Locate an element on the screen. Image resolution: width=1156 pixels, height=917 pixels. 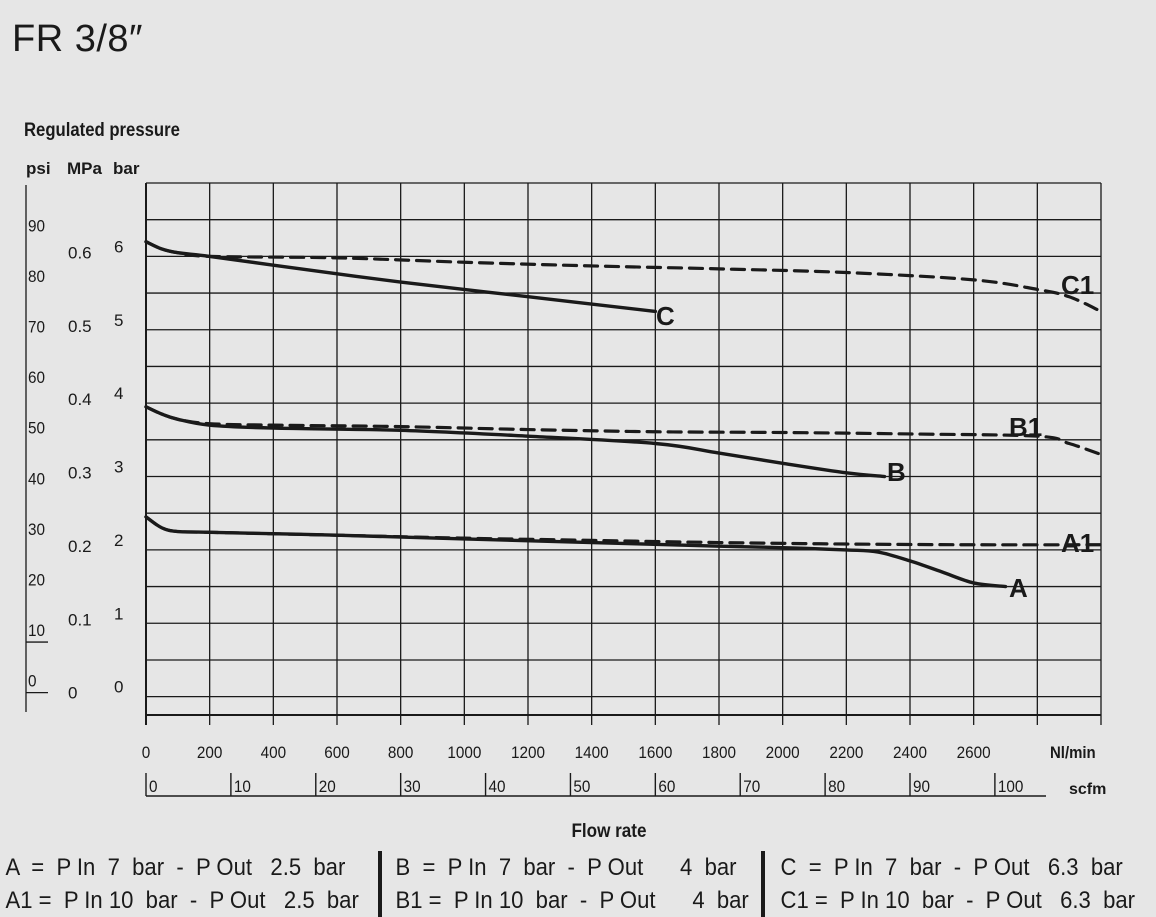
page-title: FR 3/8″ is located at coordinates (77, 39).